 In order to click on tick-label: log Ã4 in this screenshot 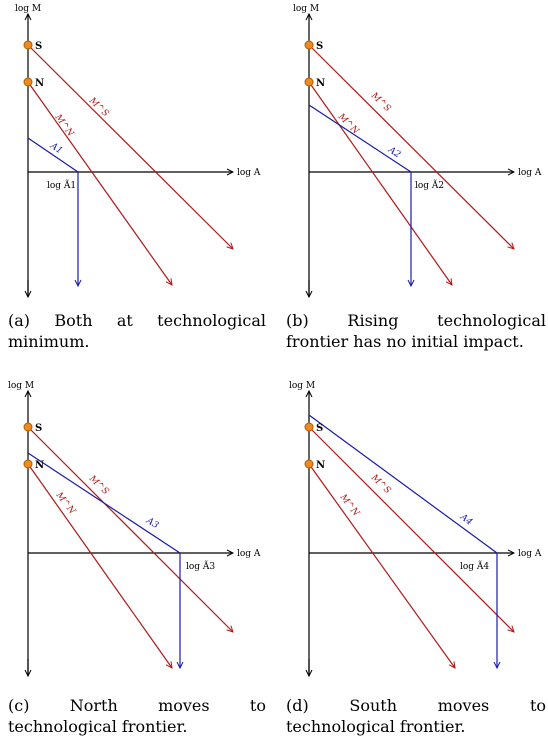, I will do `click(474, 566)`.